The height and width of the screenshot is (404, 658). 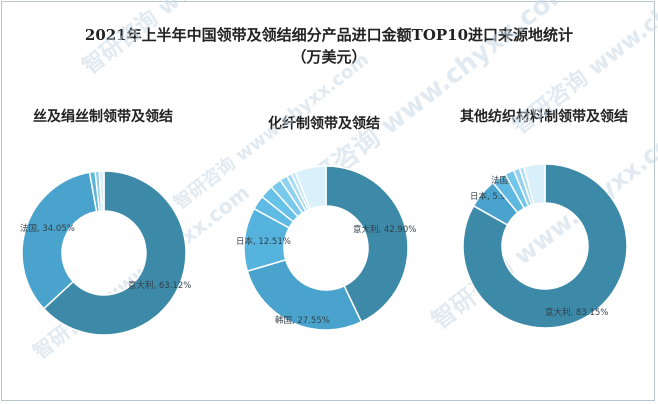 What do you see at coordinates (544, 117) in the screenshot?
I see `pie3-subtitle: 其他纺织材料制领带及领结` at bounding box center [544, 117].